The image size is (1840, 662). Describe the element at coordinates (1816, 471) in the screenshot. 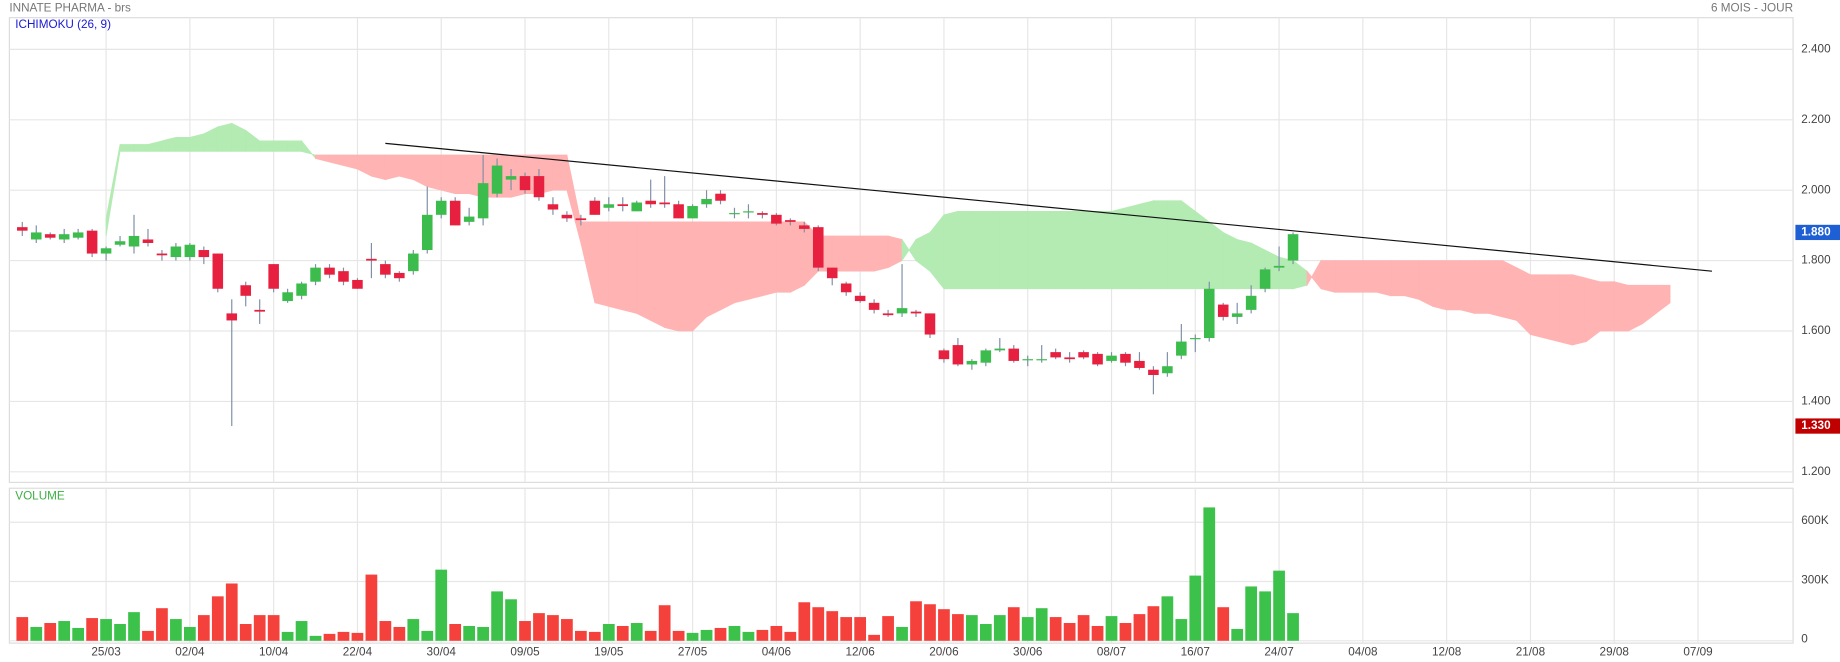

I see `y-tick-label: 1.200` at that location.